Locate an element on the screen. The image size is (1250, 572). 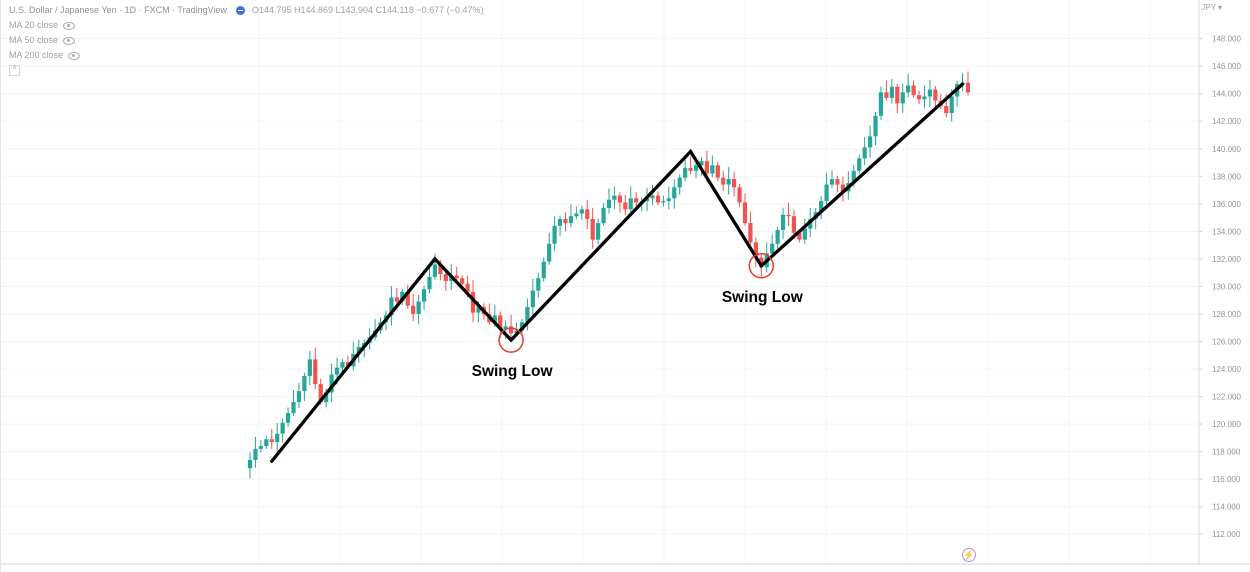
y-tick-label: 142.000 is located at coordinates (1226, 121).